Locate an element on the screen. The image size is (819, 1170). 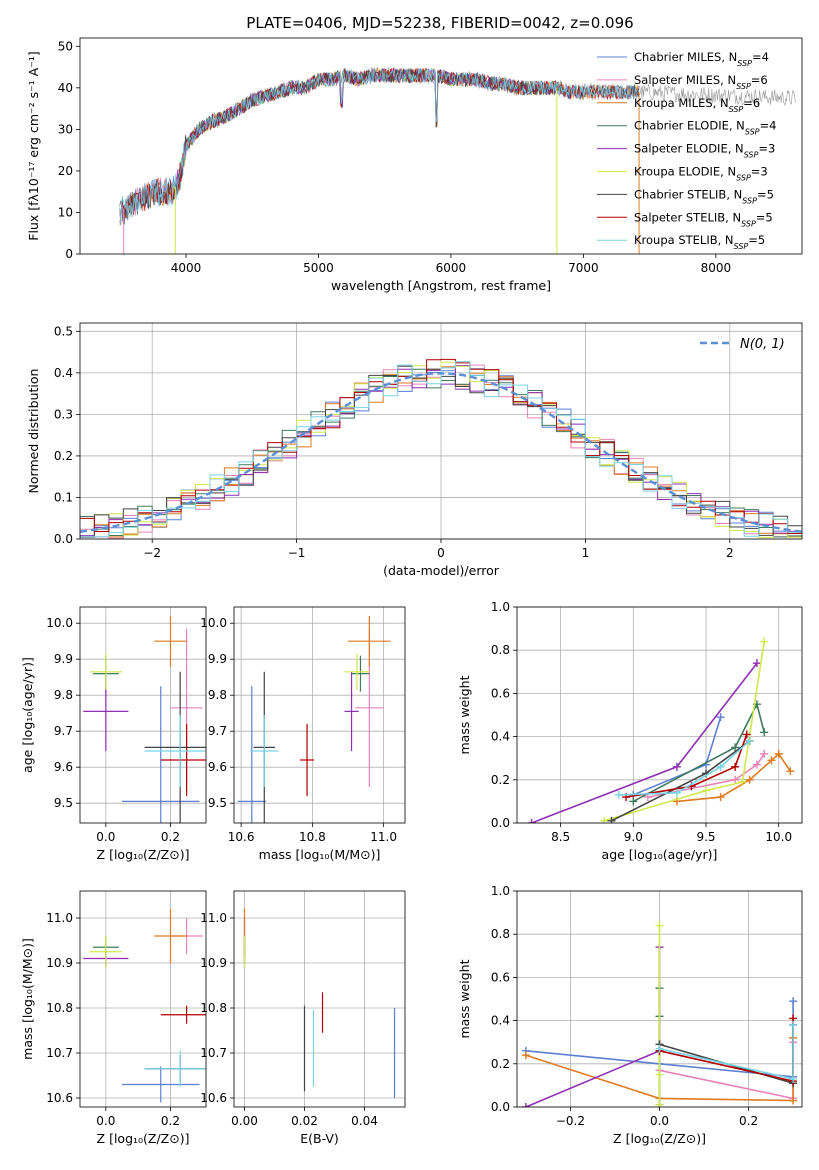
y-tick-label: 10 is located at coordinates (65, 212).